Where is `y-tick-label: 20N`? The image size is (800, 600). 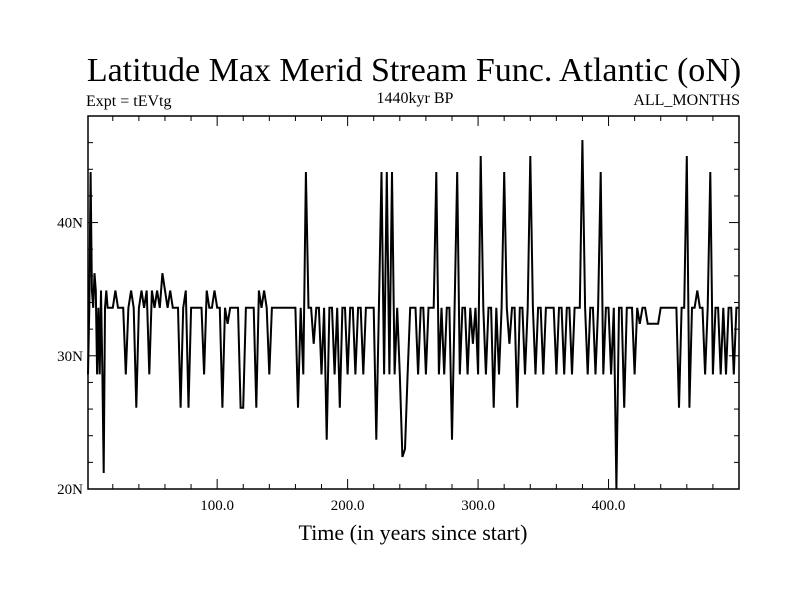 y-tick-label: 20N is located at coordinates (70, 490).